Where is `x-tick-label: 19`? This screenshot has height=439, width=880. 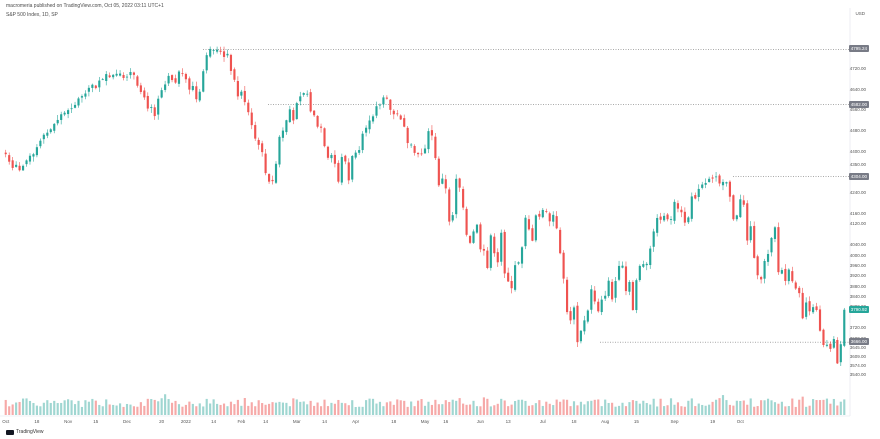 x-tick-label: 19 is located at coordinates (713, 421).